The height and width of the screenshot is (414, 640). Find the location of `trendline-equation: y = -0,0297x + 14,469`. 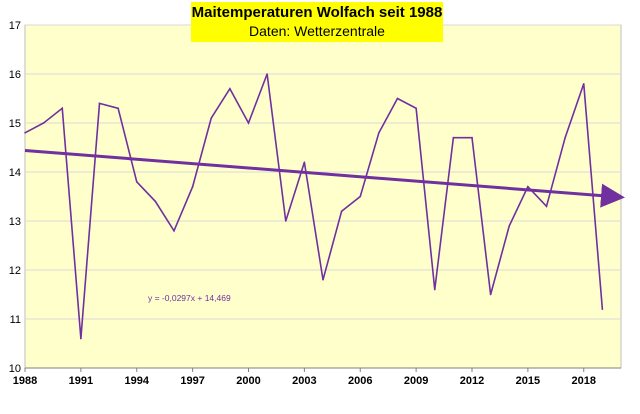

trendline-equation: y = -0,0297x + 14,469 is located at coordinates (189, 298).